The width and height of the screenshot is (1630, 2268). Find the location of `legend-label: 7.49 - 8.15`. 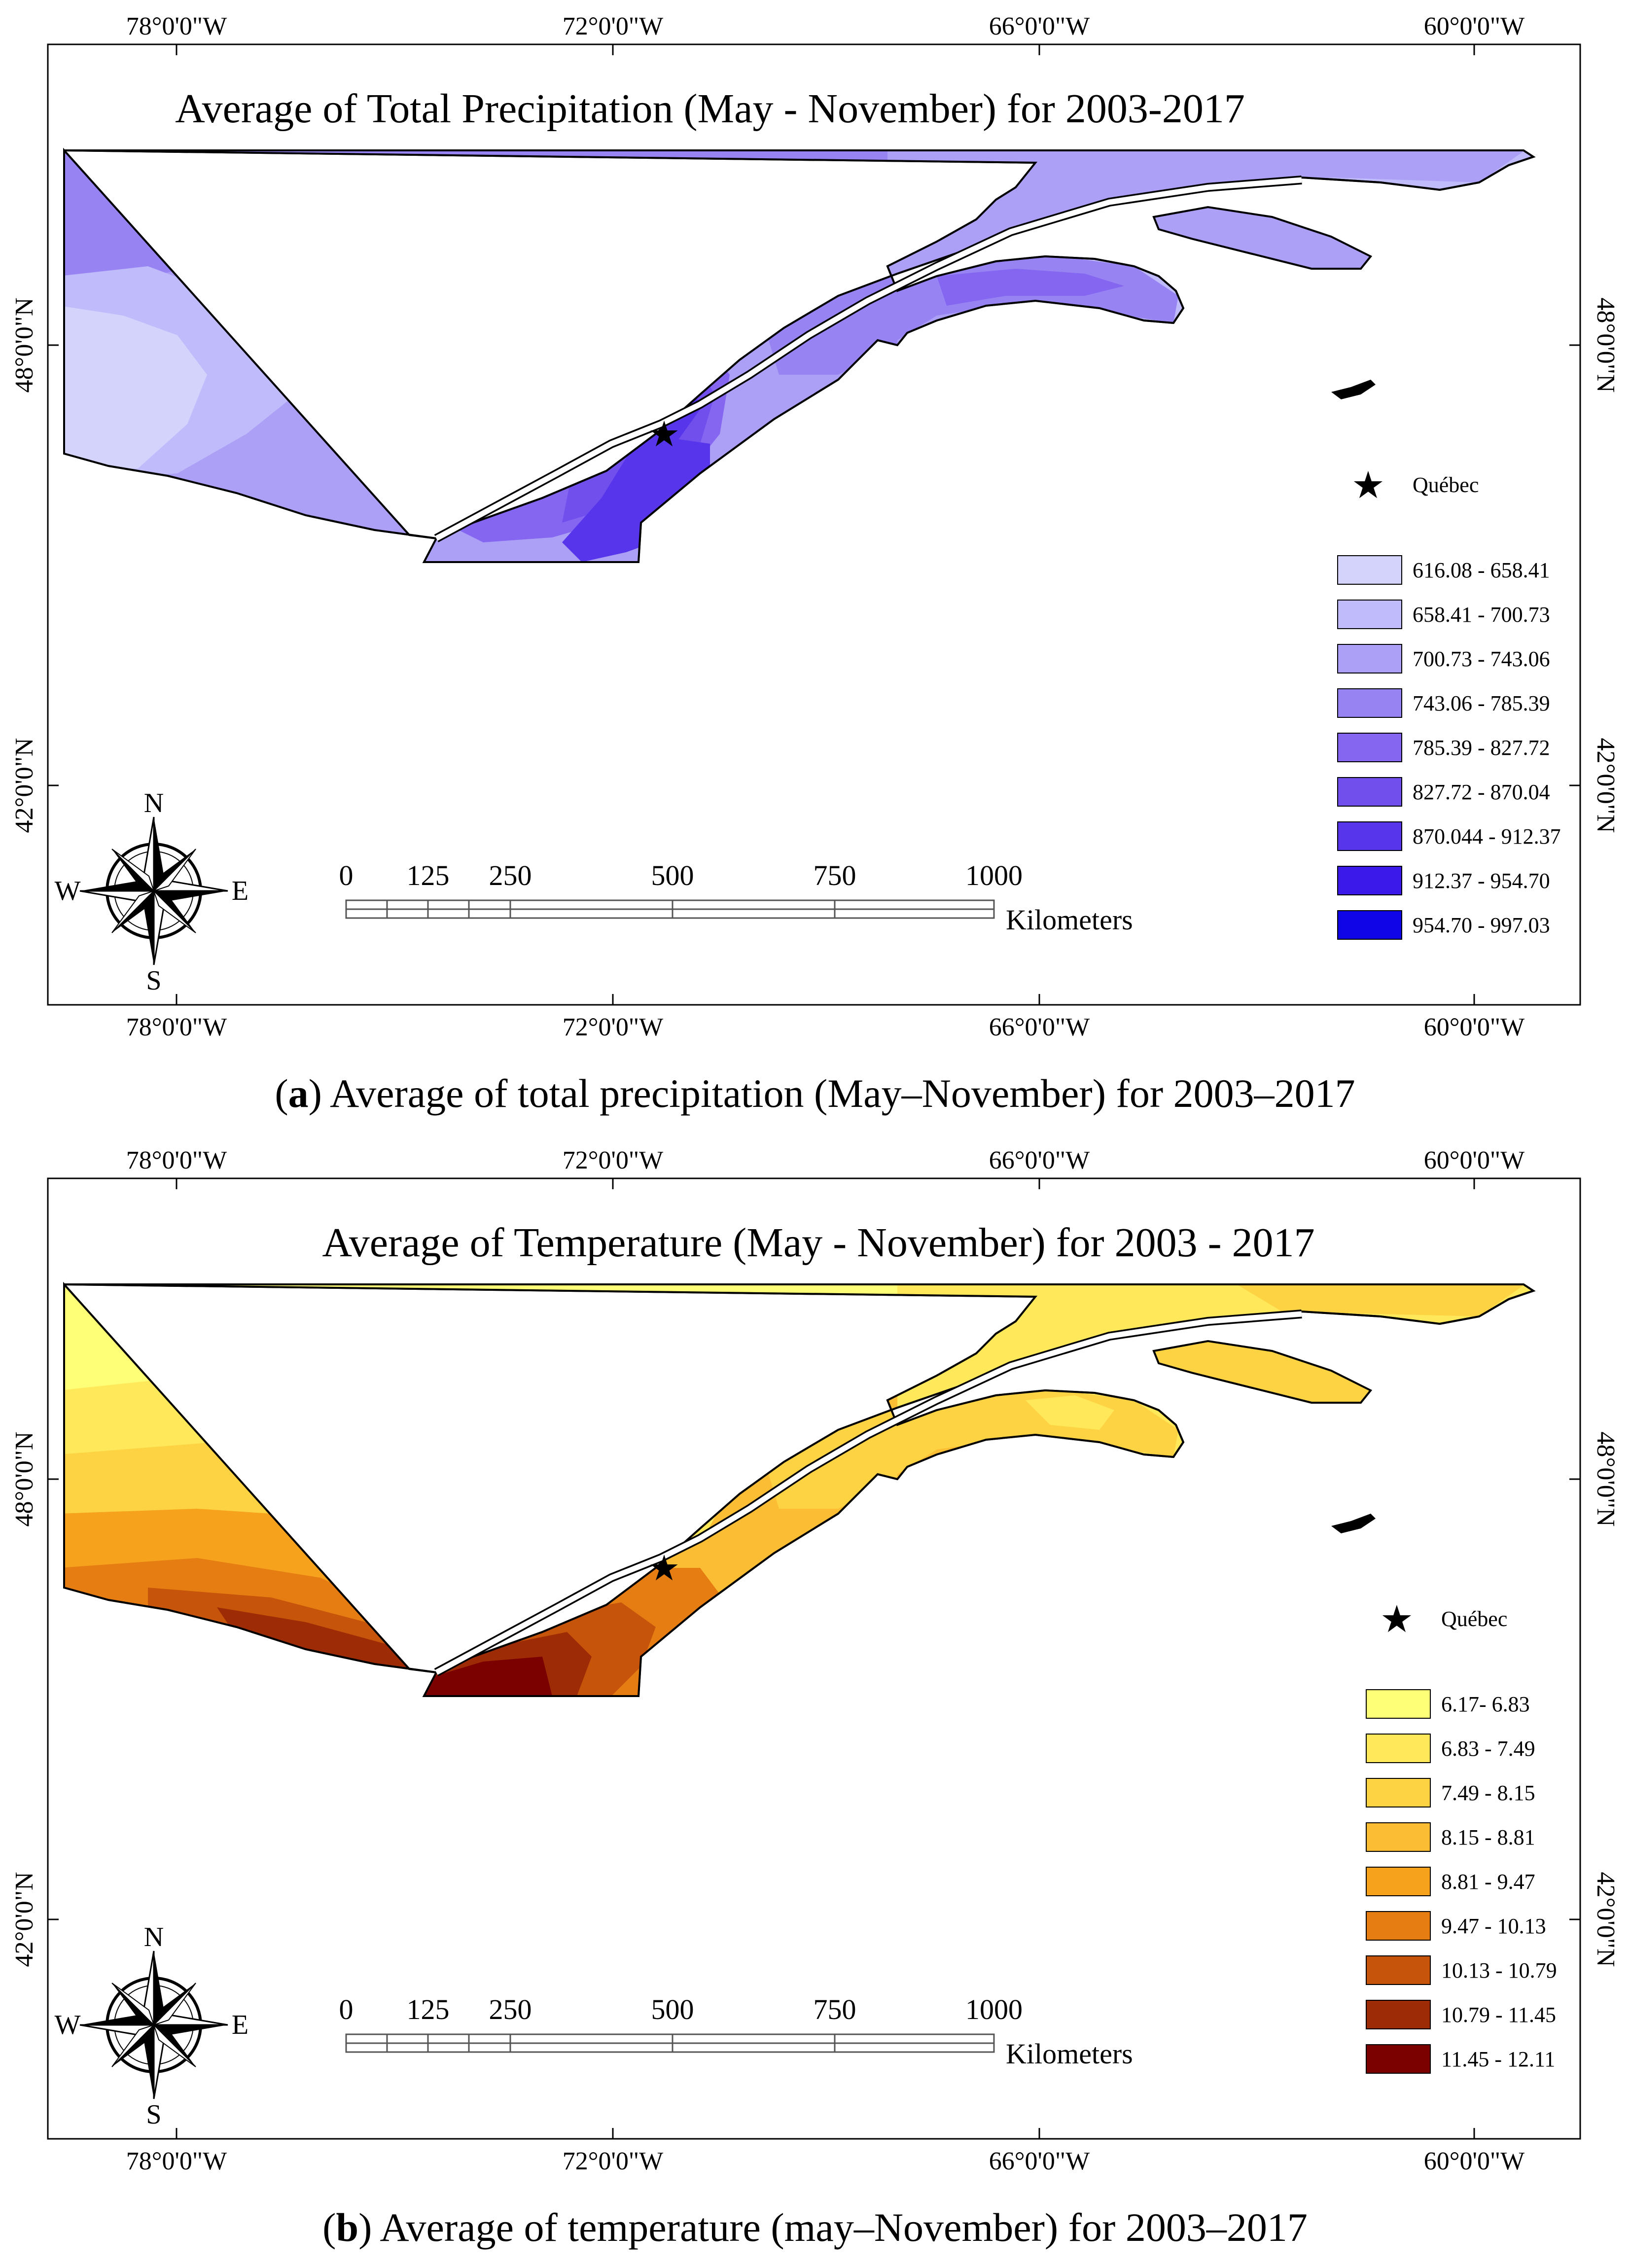

legend-label: 7.49 - 8.15 is located at coordinates (1488, 1793).